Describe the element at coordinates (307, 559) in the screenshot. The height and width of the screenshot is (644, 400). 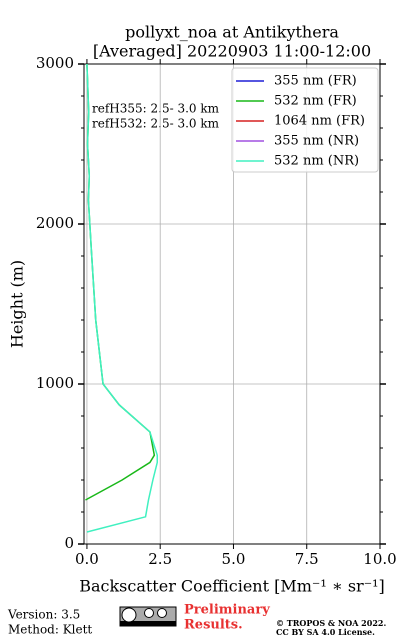
I see `x-tick-label: 7.5` at that location.